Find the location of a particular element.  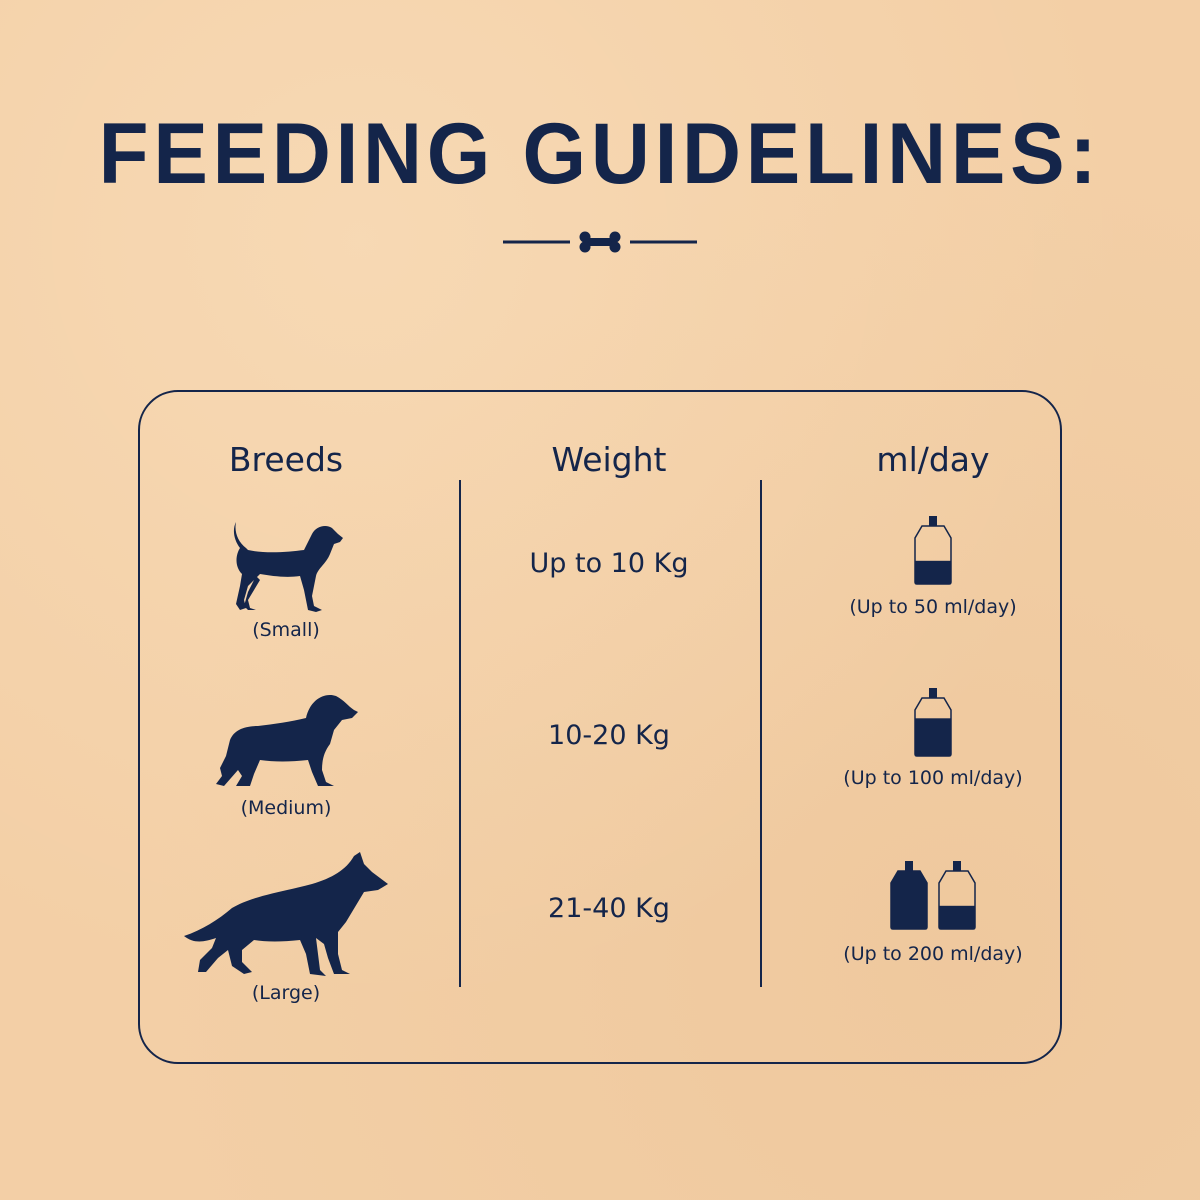

beagle-dog-icon is located at coordinates (288, 567).